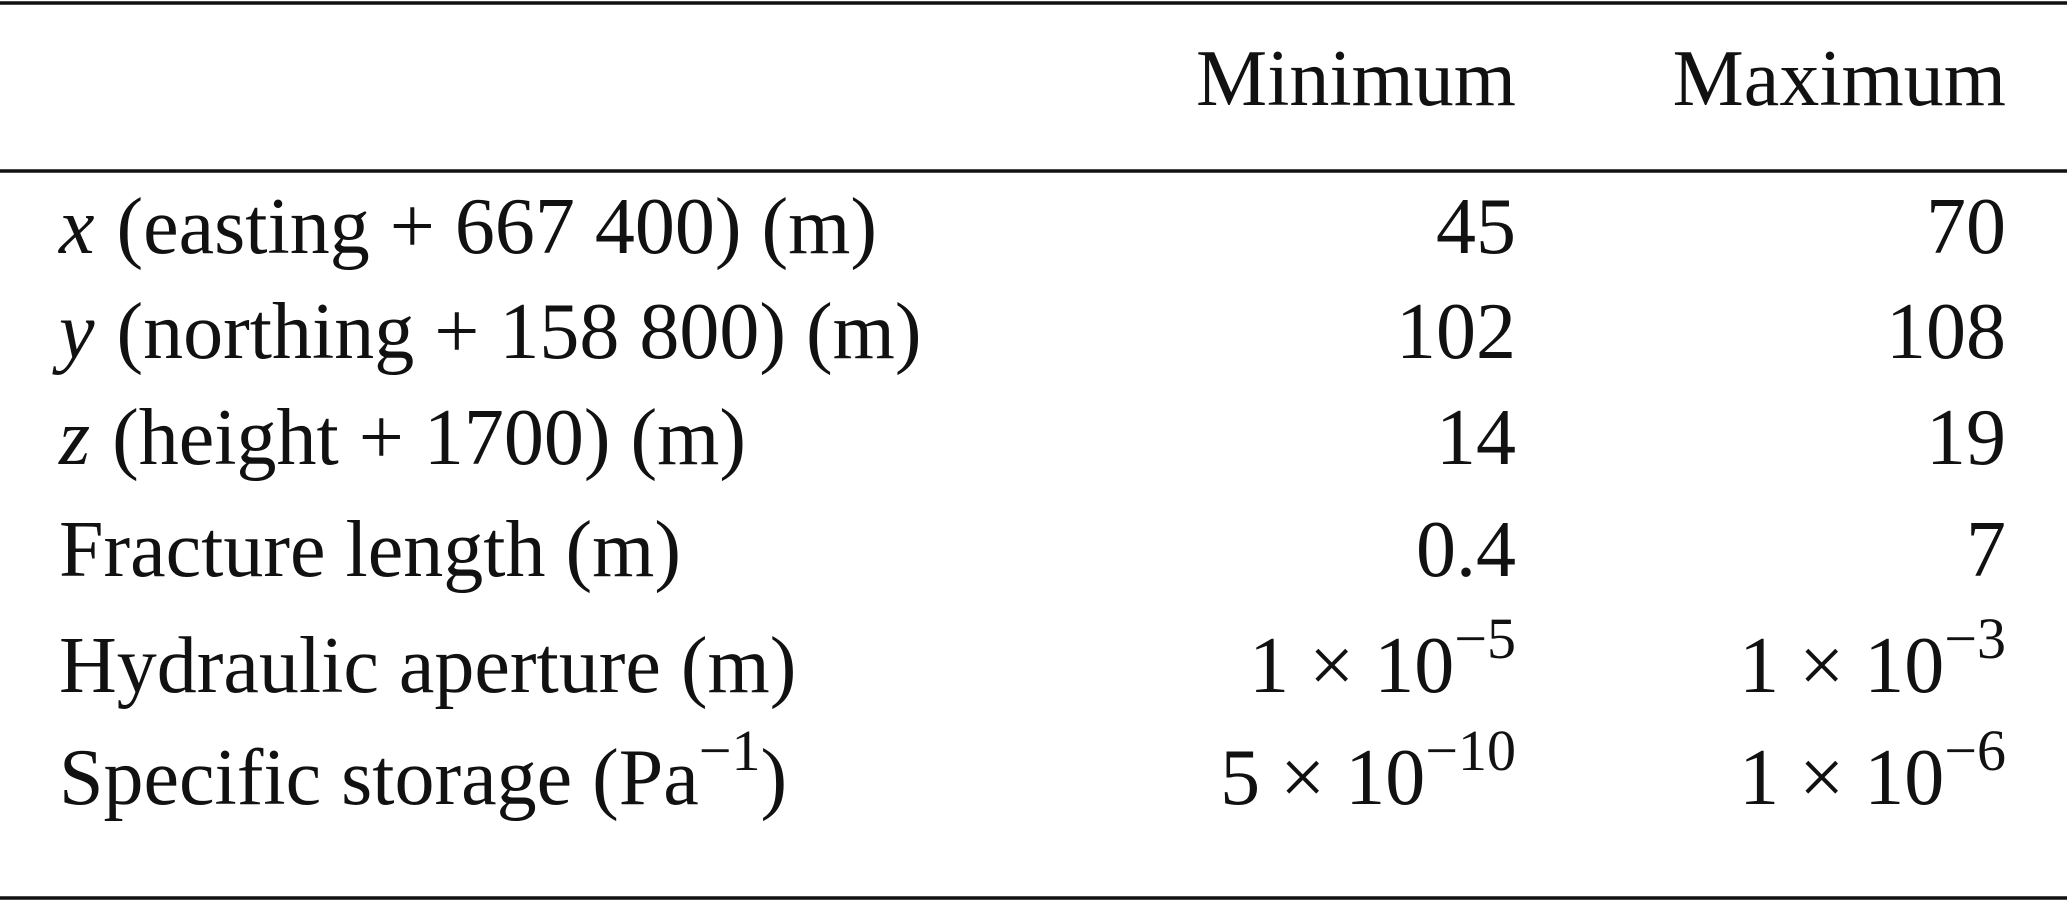  I want to click on label-text: Hydraulic aperture (m), so click(427, 666).